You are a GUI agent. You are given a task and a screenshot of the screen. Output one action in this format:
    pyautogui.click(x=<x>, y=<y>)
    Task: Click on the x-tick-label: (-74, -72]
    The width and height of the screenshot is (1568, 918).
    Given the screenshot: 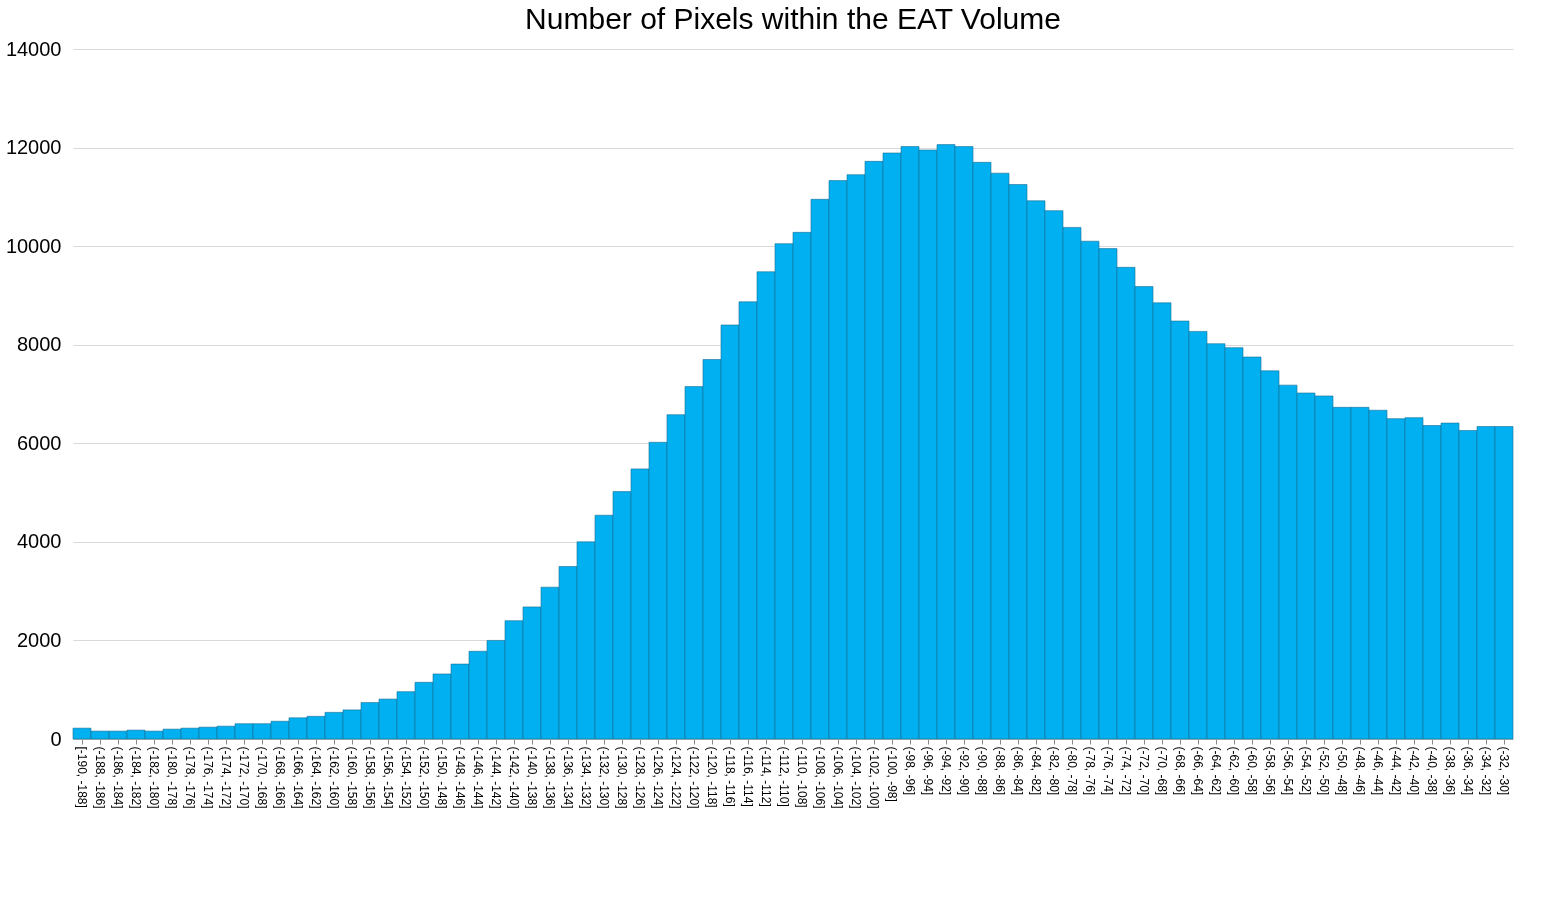 What is the action you would take?
    pyautogui.click(x=1126, y=771)
    